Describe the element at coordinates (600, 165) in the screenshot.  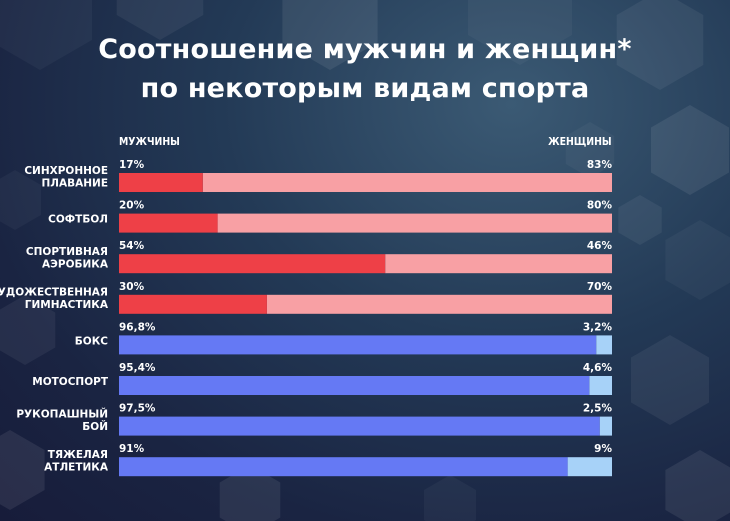
I see `value-label-women-0: 83%` at that location.